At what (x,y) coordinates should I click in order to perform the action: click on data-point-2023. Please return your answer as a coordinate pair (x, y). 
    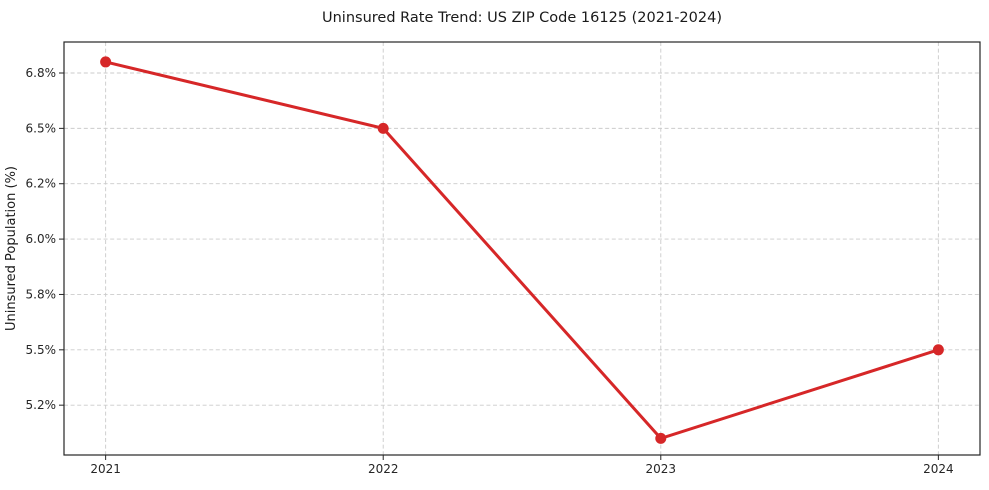
    Looking at the image, I should click on (661, 438).